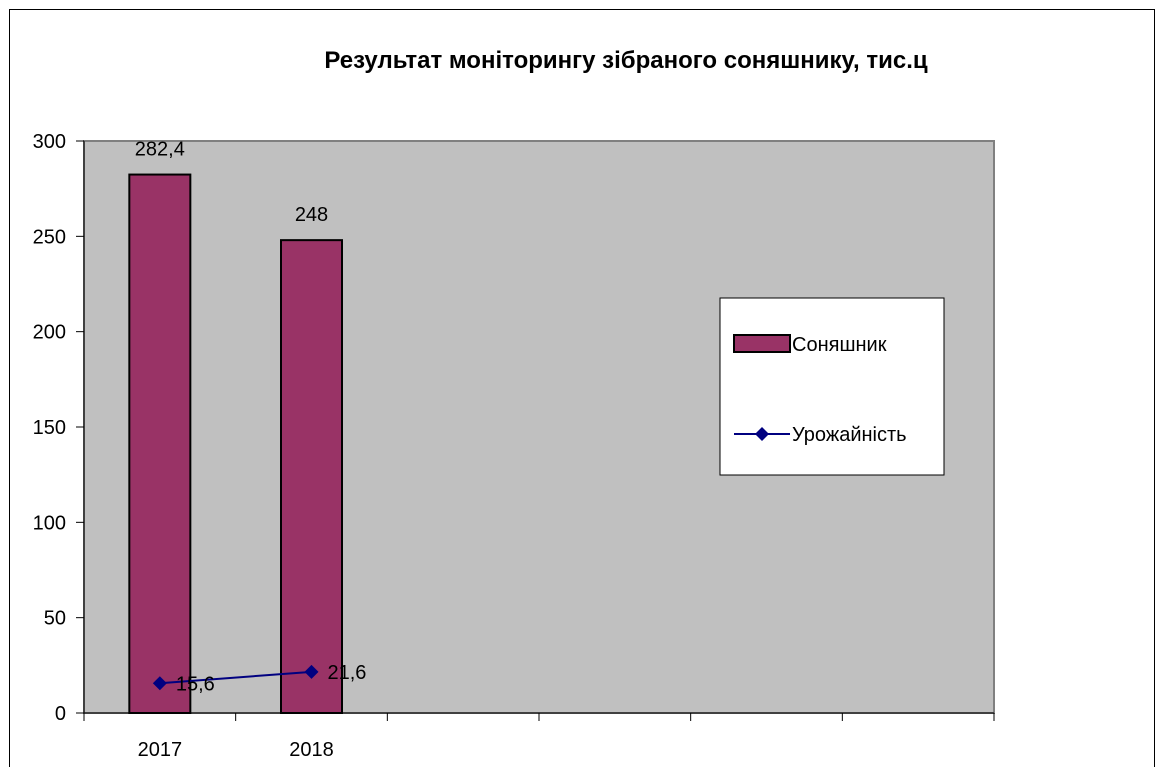  I want to click on legend-marker-yield, so click(762, 434).